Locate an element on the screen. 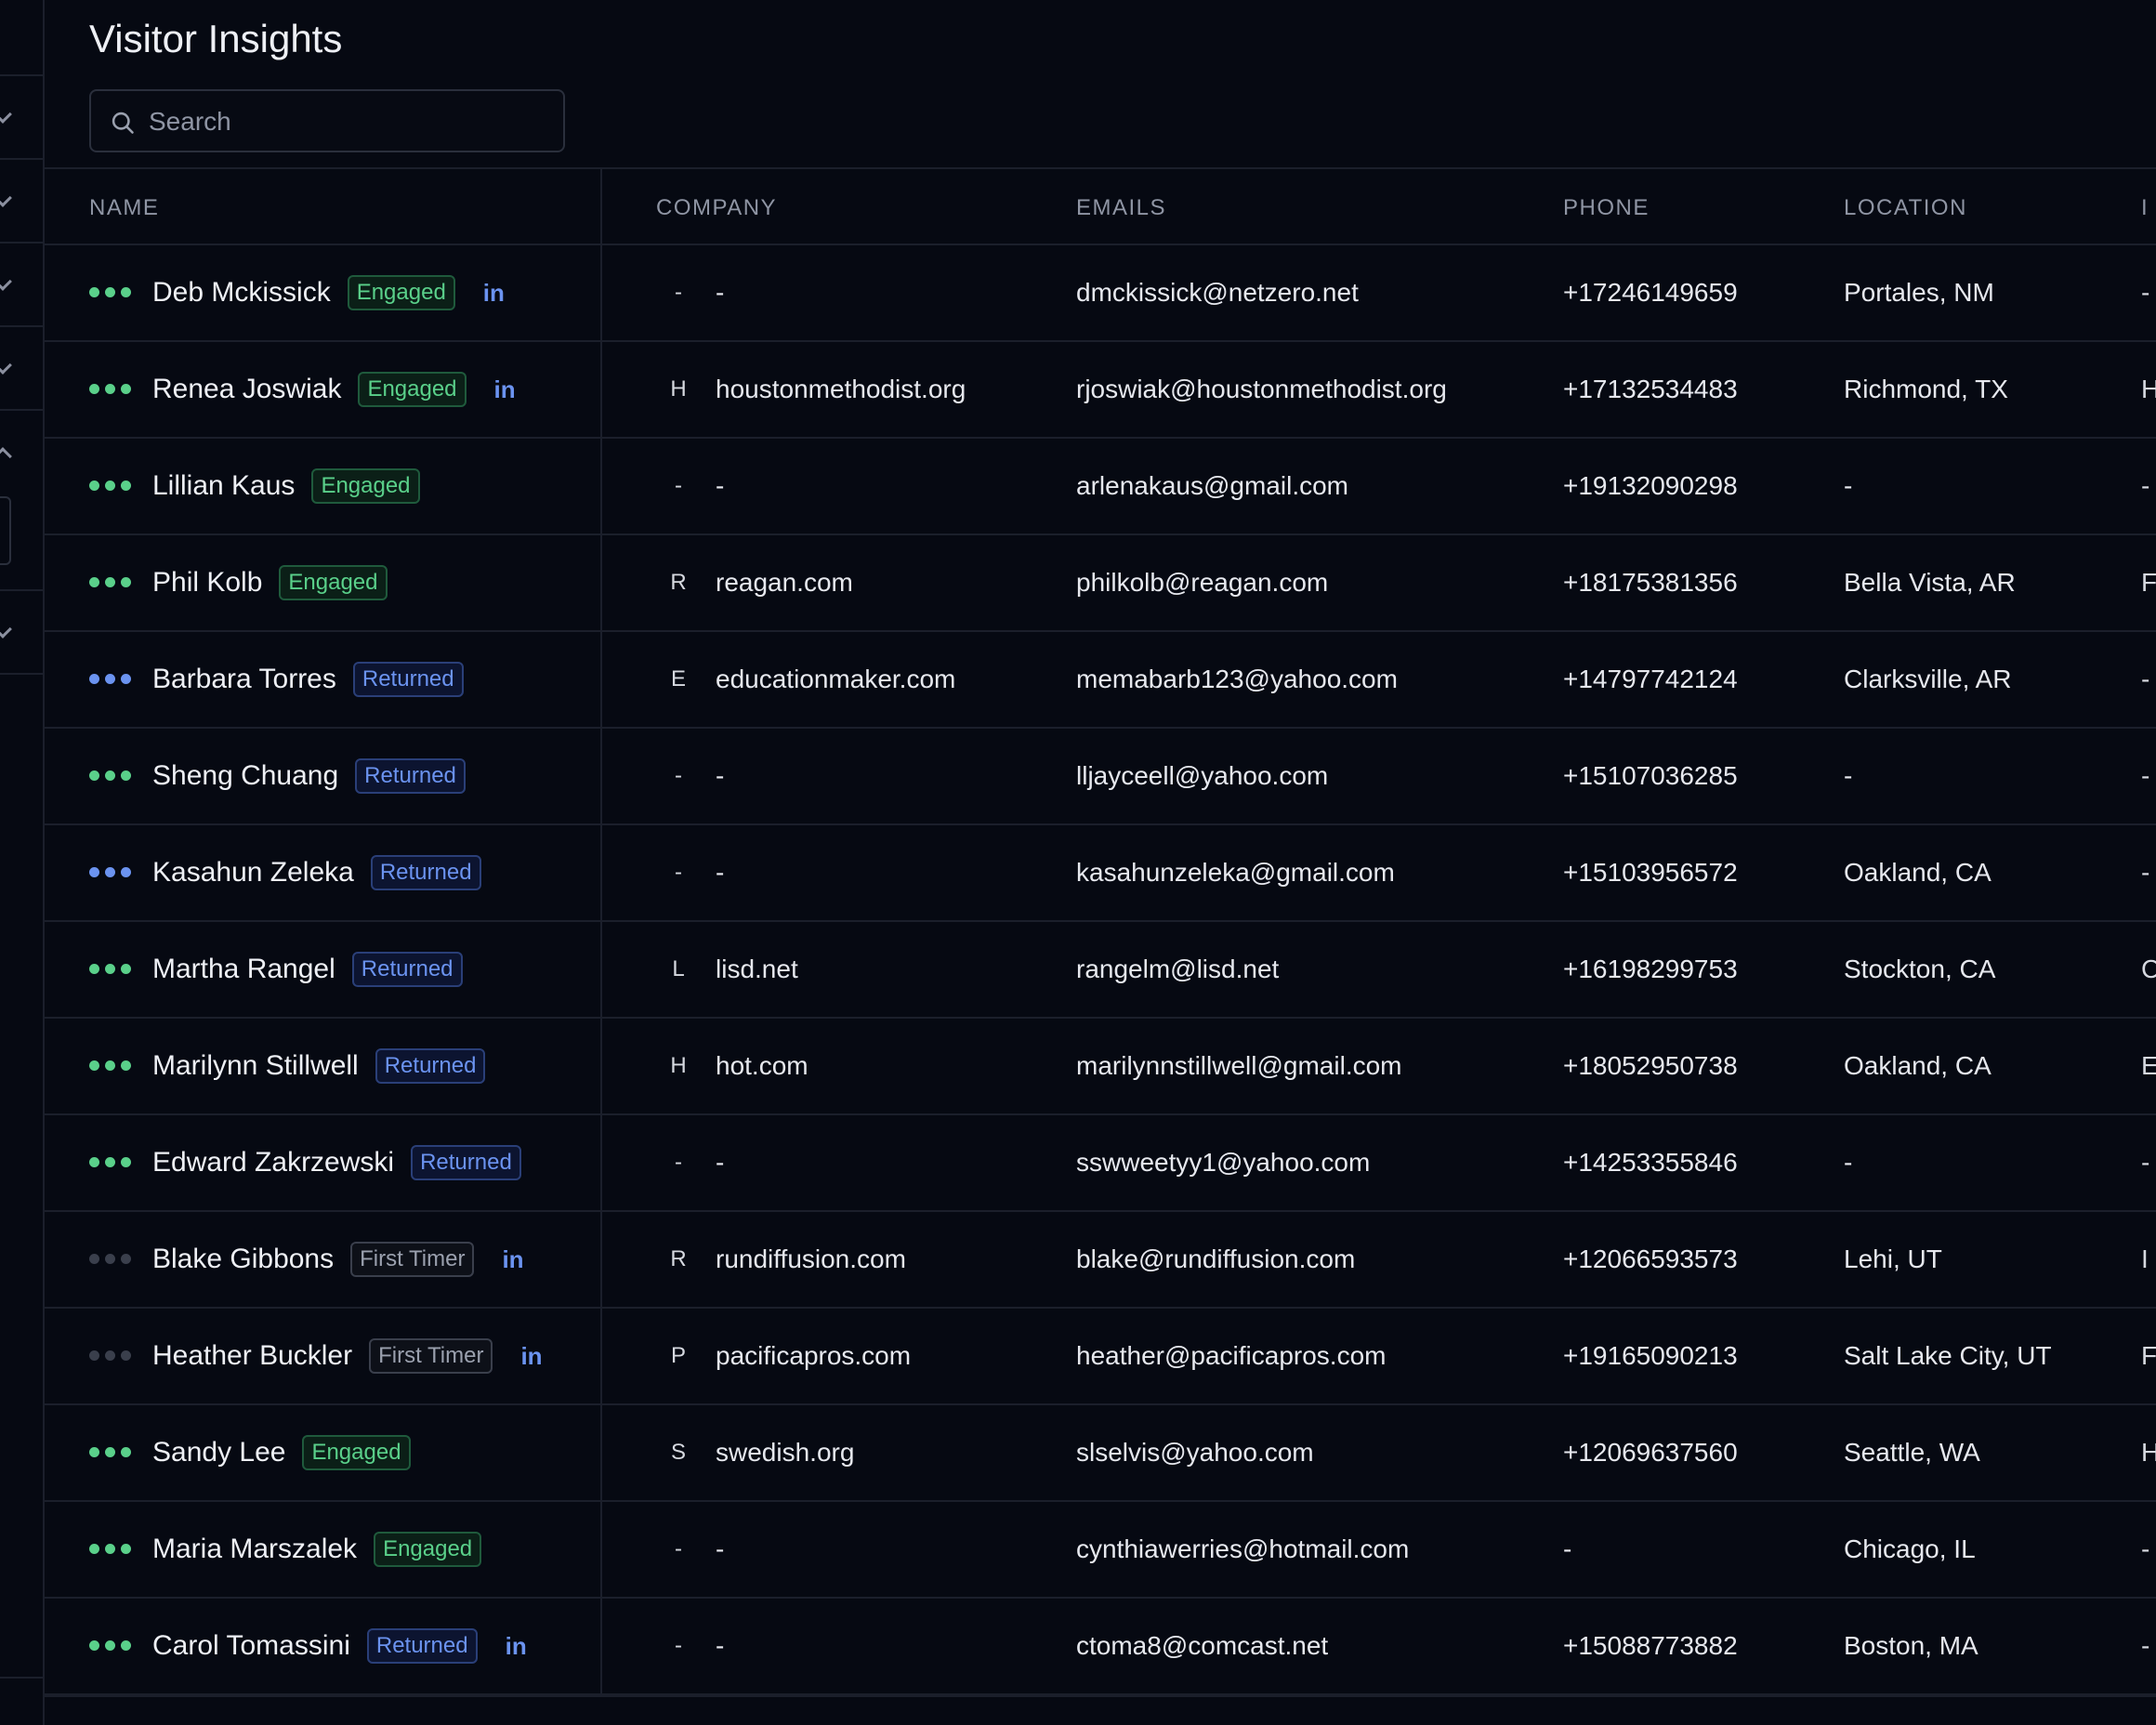 The height and width of the screenshot is (1725, 2156). location-cell: Lehi, UT is located at coordinates (1893, 1258).